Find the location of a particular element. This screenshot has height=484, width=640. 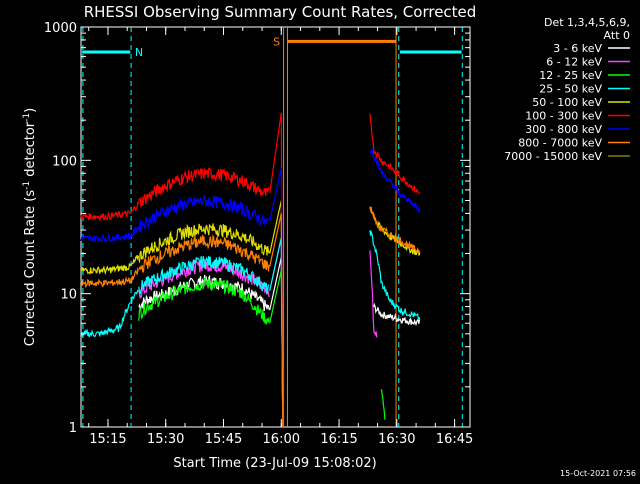

x-tick-label: 16:45 is located at coordinates (454, 439).